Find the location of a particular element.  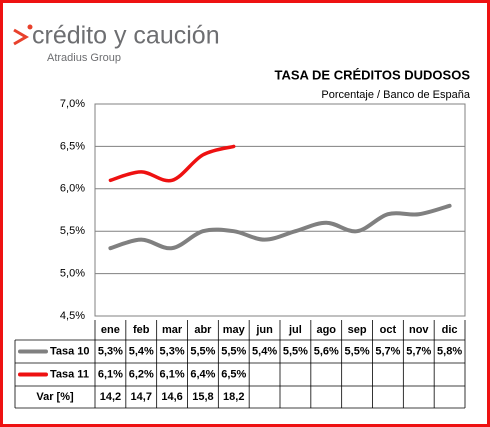

y-tick-label: 7,0% is located at coordinates (72, 104).